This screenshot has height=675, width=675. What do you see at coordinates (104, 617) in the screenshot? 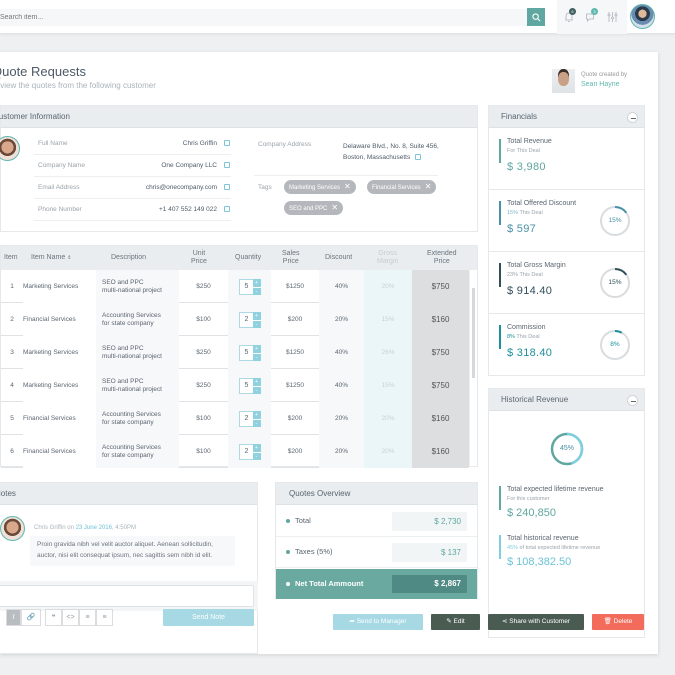
I see `numbered-list-button: ≡` at bounding box center [104, 617].